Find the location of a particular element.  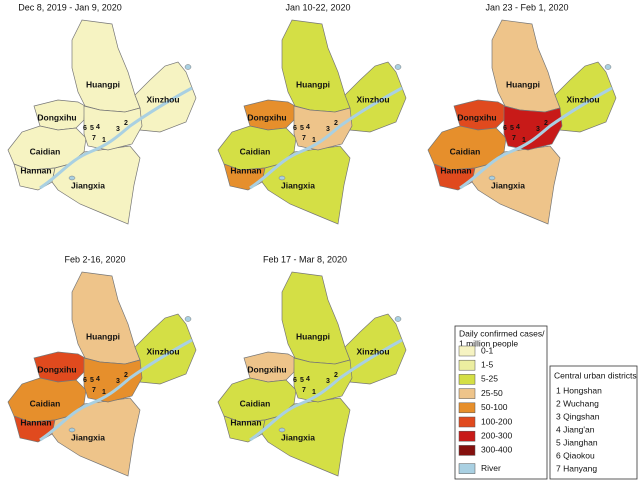

legend-label: 1-5 is located at coordinates (487, 364).